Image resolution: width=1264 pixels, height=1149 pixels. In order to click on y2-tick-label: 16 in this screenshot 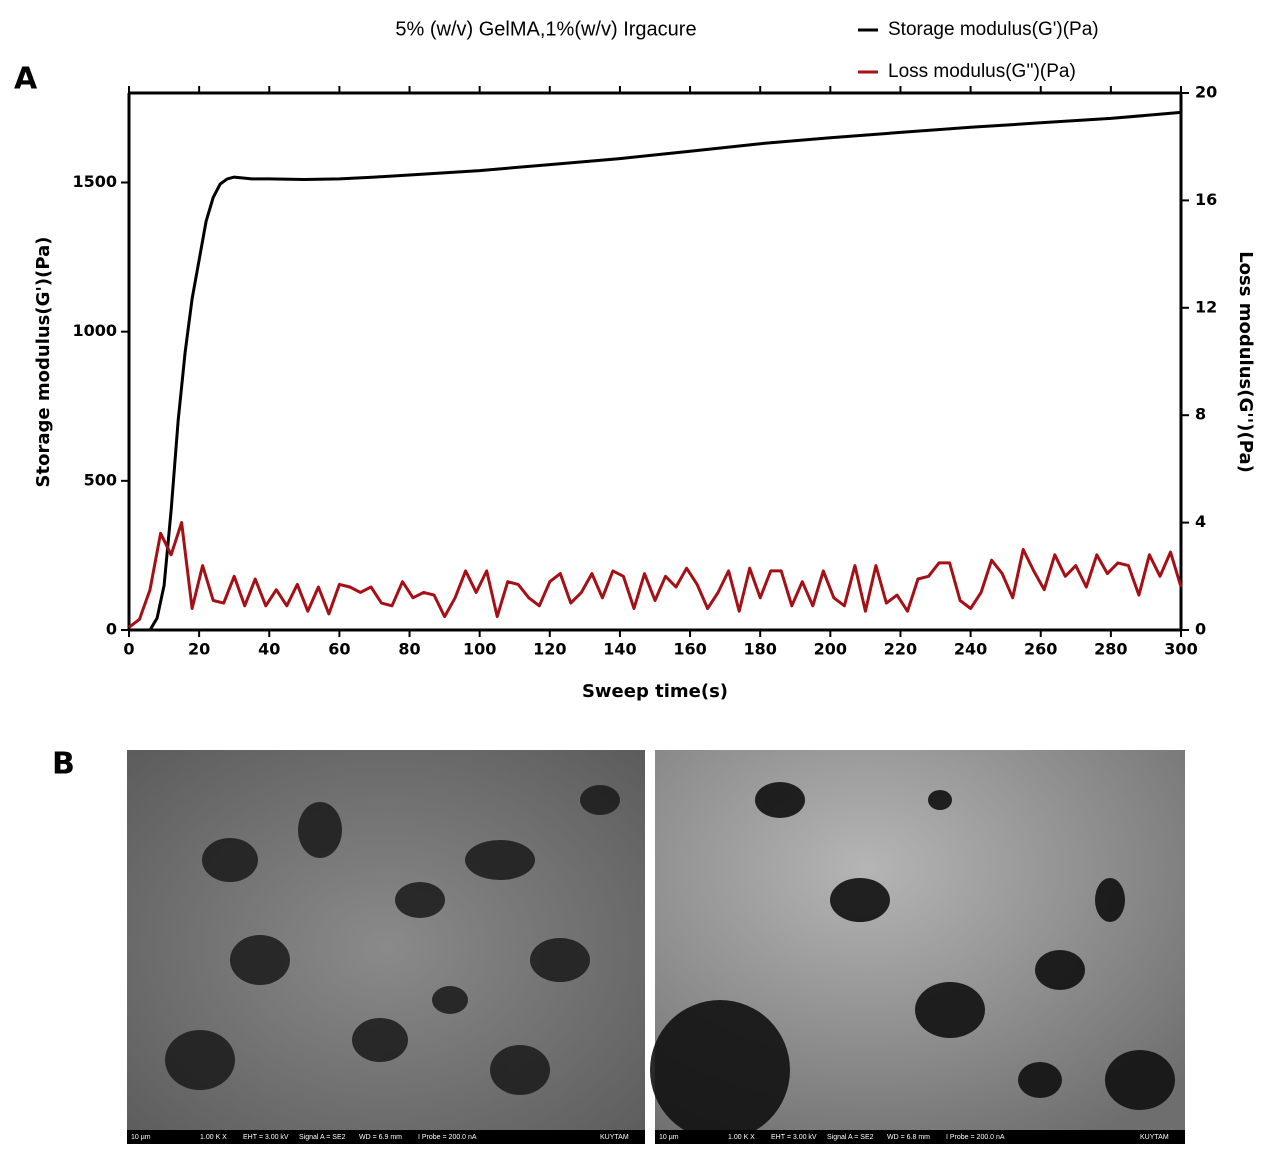, I will do `click(1206, 199)`.